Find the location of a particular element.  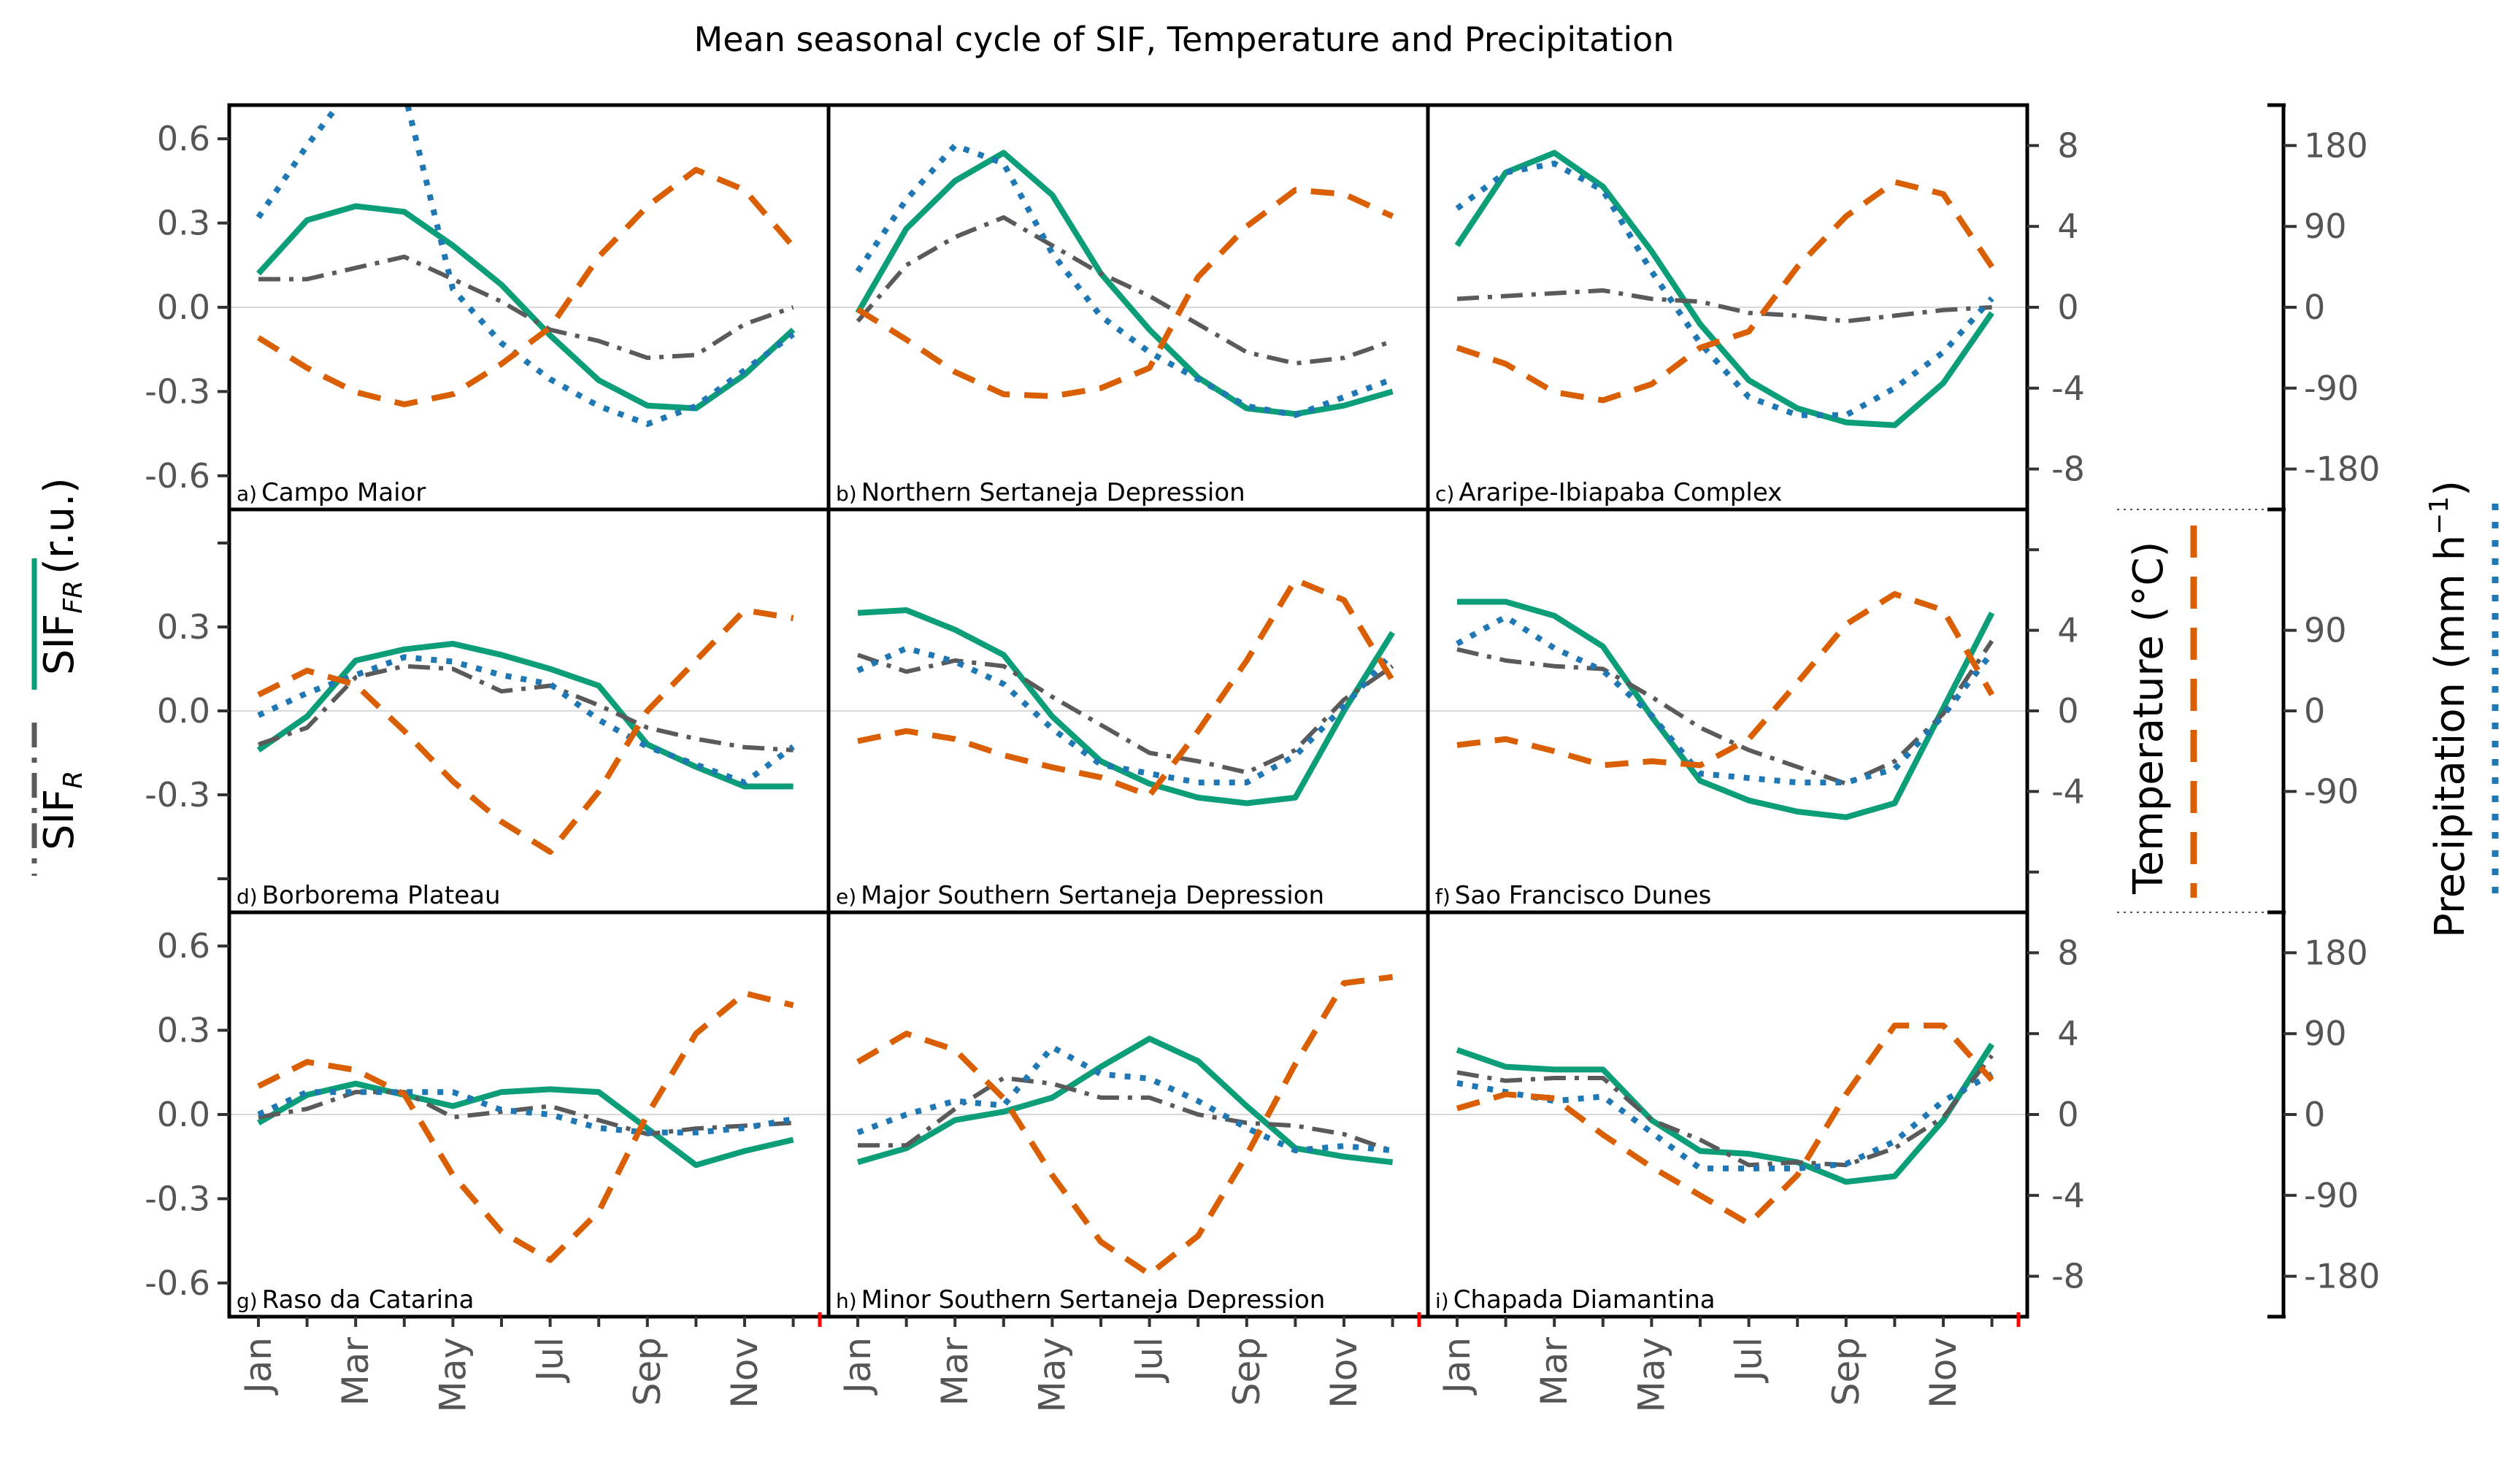

precipitation-tick-label: -180 is located at coordinates (2342, 469).